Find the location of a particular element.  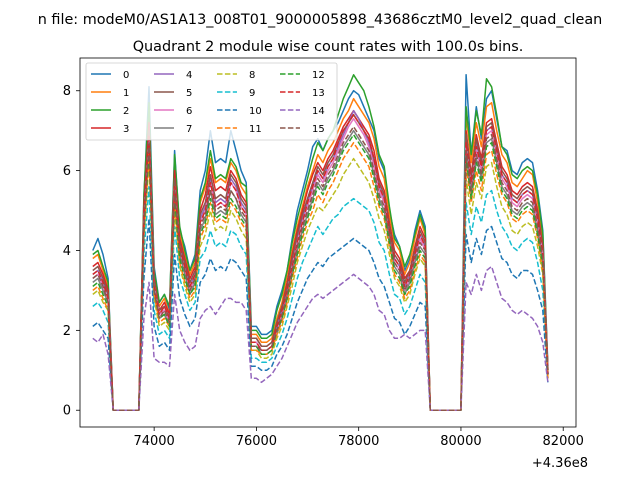

legend-label-13: 13 is located at coordinates (318, 93).